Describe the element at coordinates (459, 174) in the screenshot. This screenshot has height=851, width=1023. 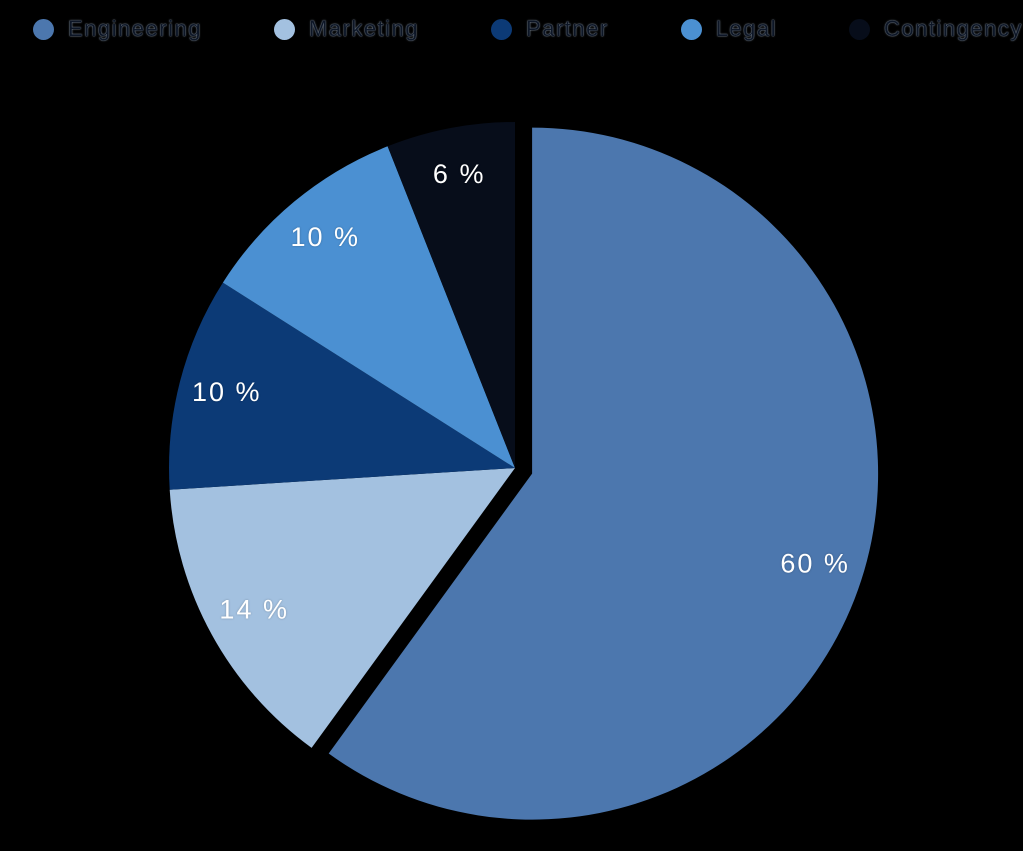
I see `slice-label-contingency: 6 %` at that location.